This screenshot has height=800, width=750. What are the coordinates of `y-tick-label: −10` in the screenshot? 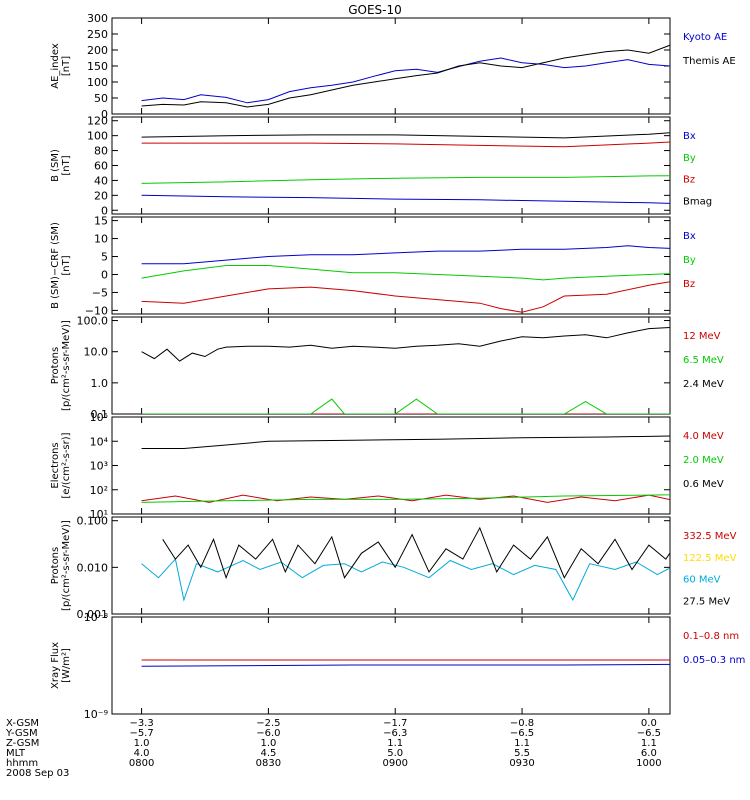 It's located at (96, 310).